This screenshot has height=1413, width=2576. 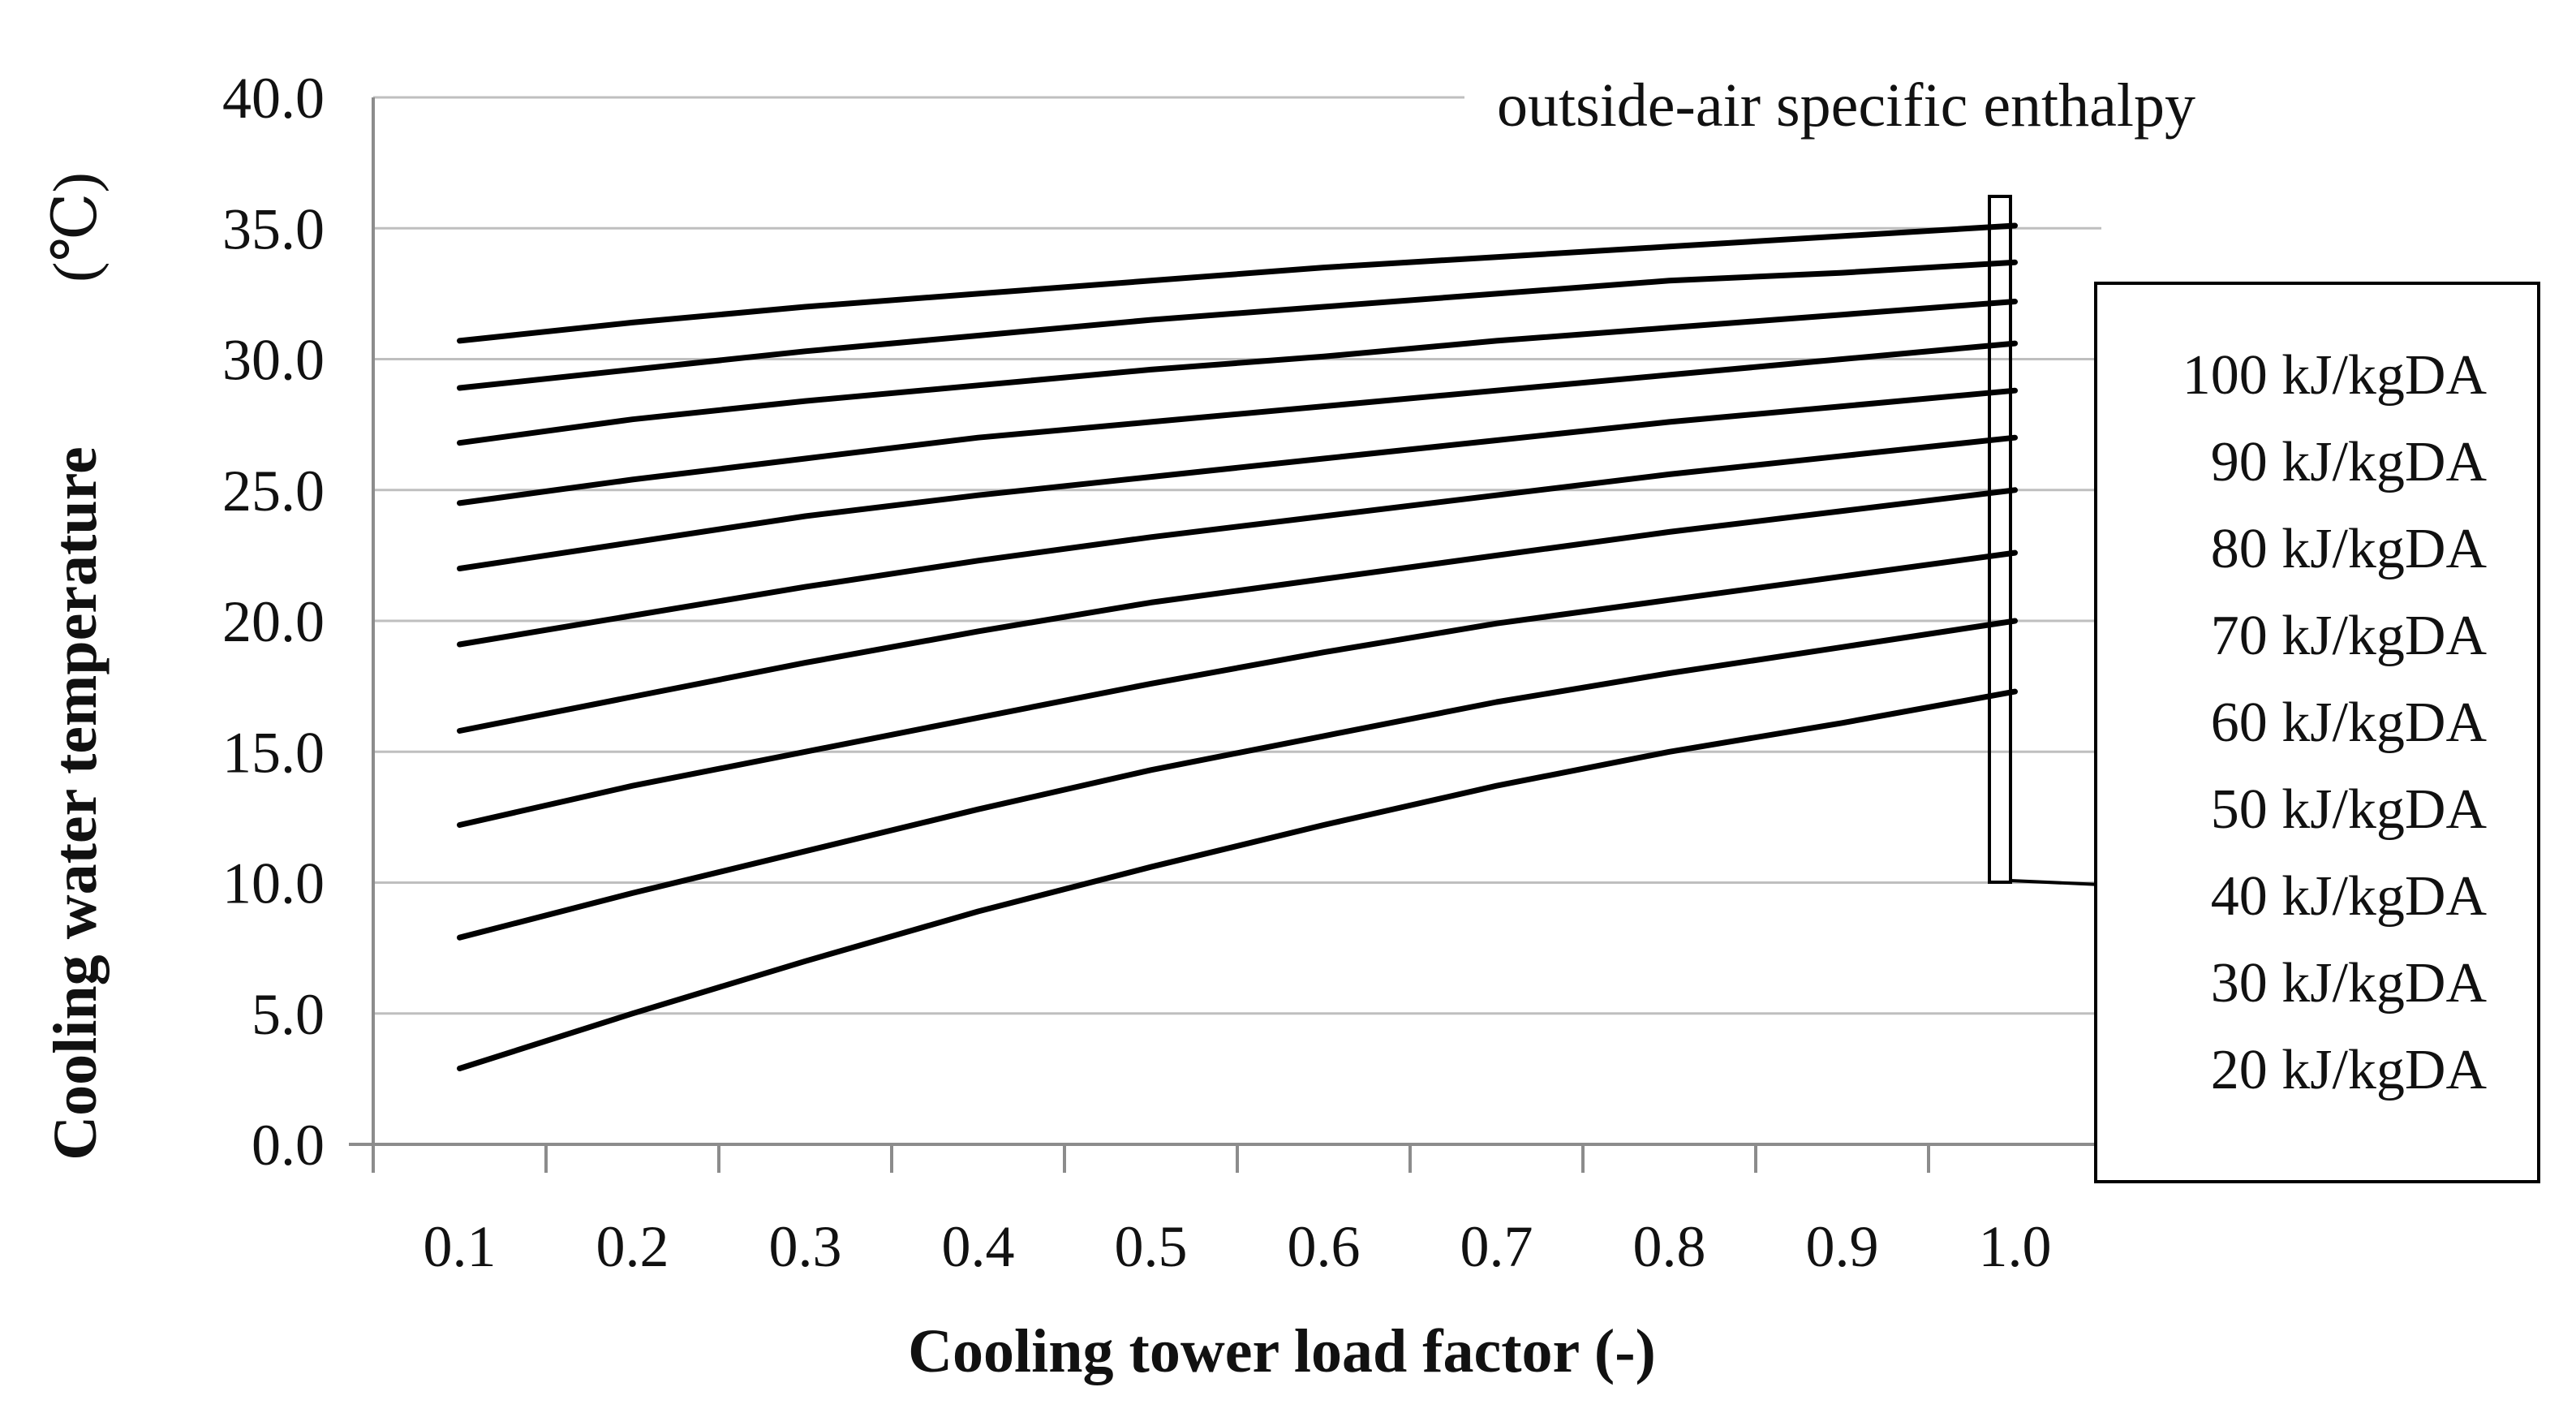 I want to click on y-tick-label: 30.0, so click(x=273, y=360).